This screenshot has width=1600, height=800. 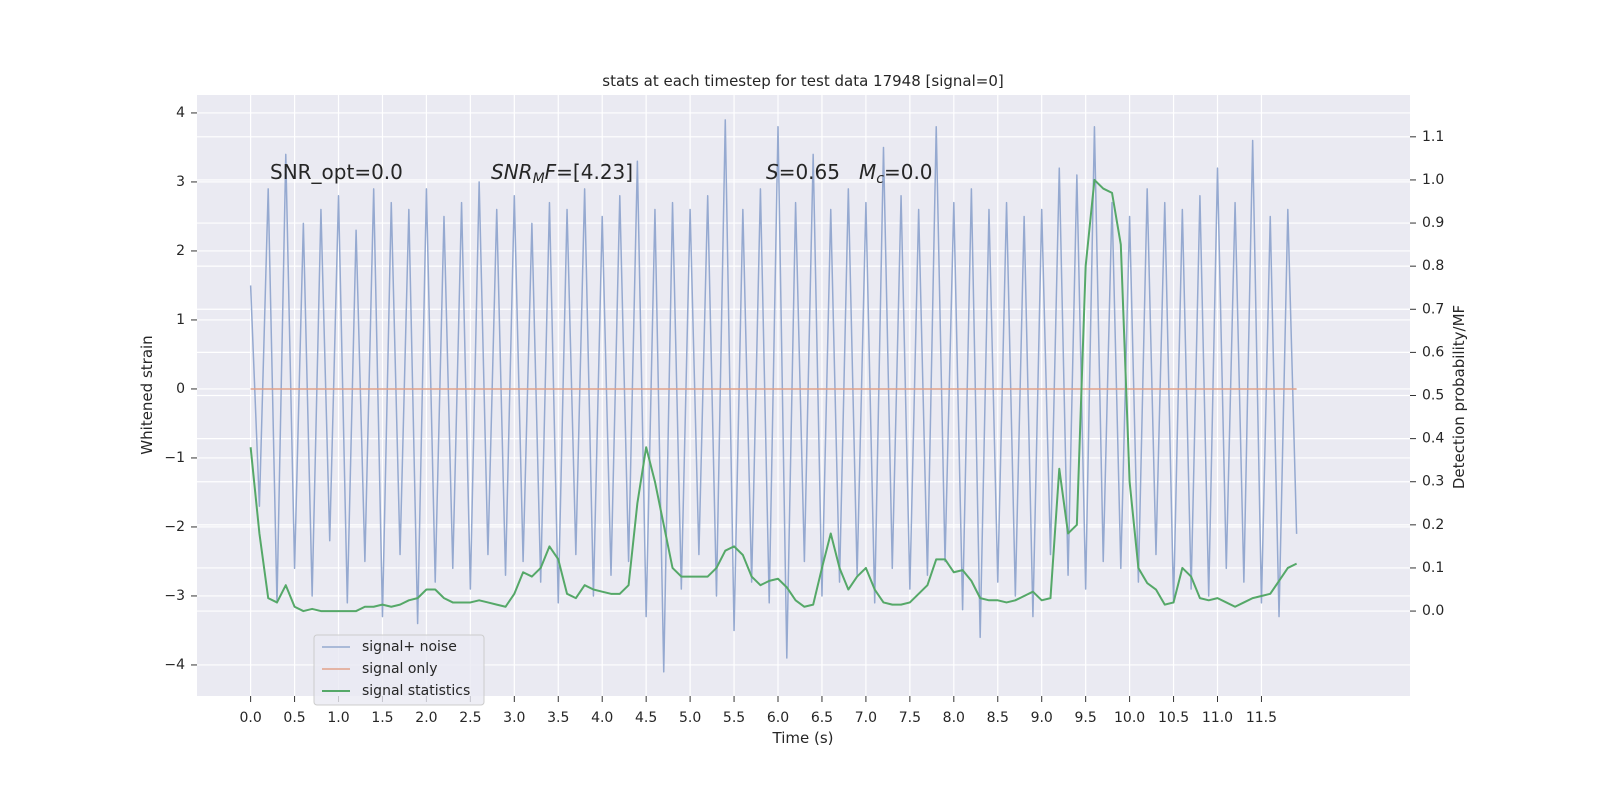 What do you see at coordinates (558, 718) in the screenshot?
I see `x-tick-label: 3.5` at bounding box center [558, 718].